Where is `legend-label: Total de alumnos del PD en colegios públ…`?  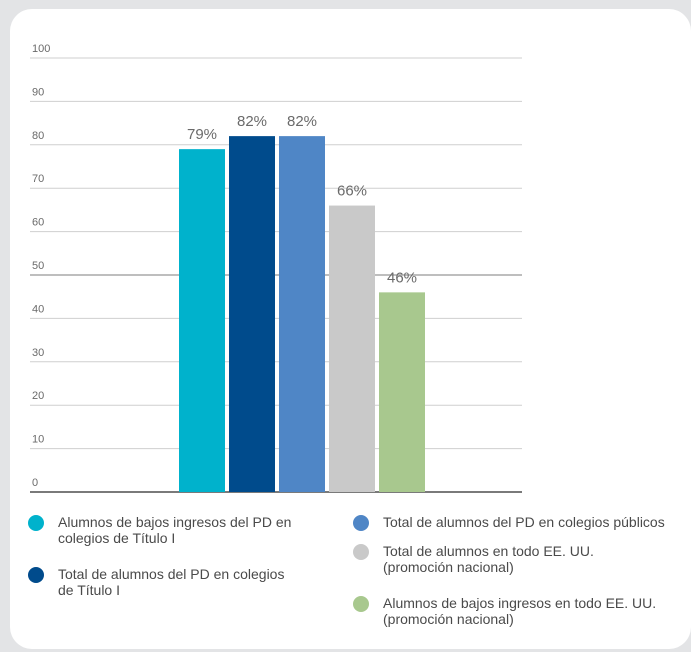 legend-label: Total de alumnos del PD en colegios públ… is located at coordinates (524, 522).